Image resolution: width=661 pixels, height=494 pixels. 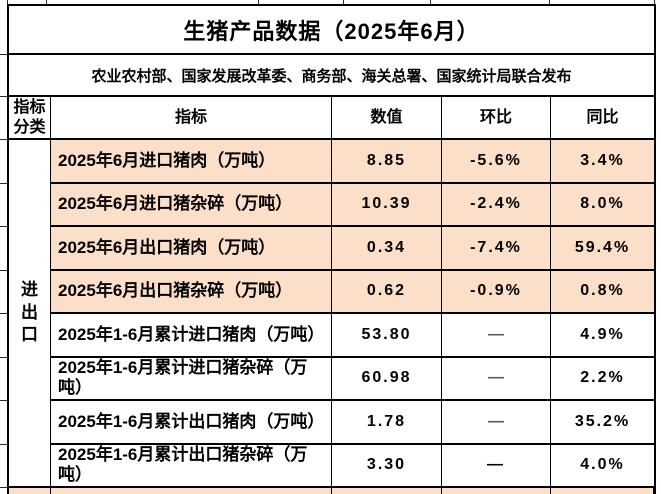 What do you see at coordinates (387, 118) in the screenshot?
I see `col-header-value: 数值` at bounding box center [387, 118].